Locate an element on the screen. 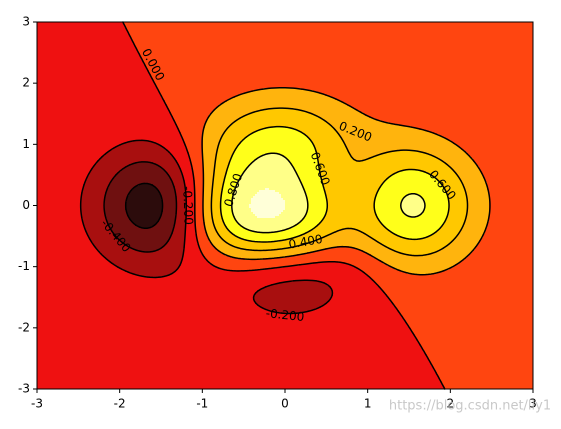 This screenshot has height=429, width=561. contour-line is located at coordinates (144, 206).